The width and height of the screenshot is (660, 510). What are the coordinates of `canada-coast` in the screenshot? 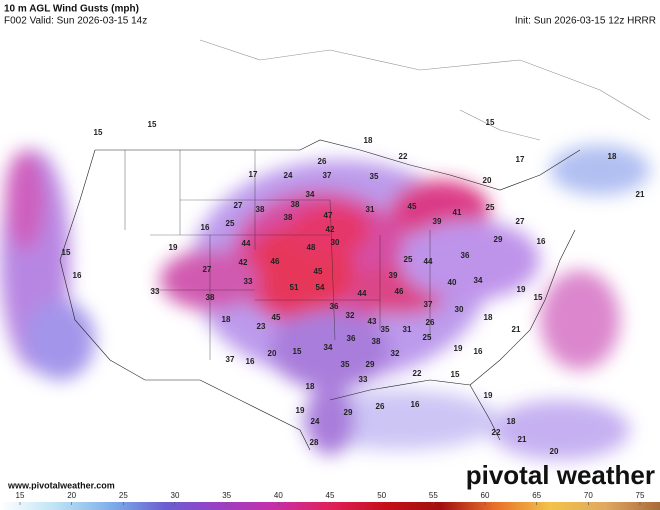 It's located at (425, 90).